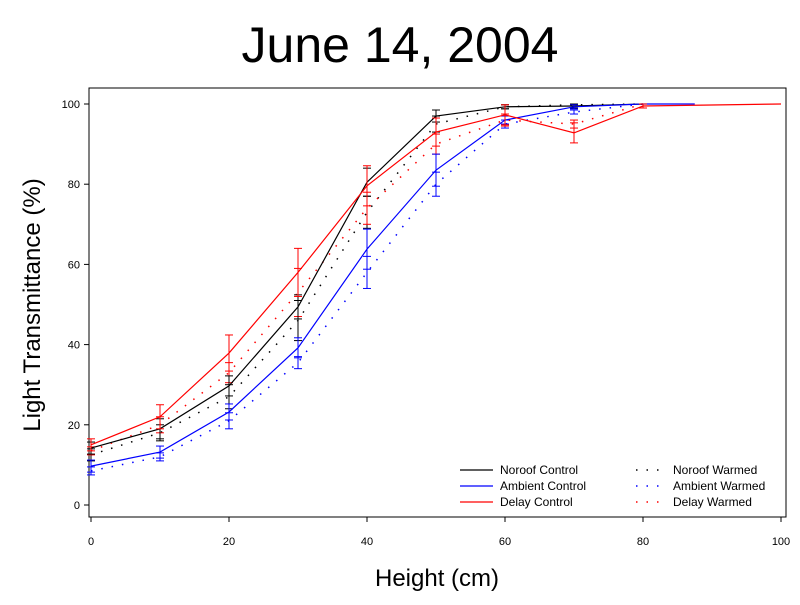 The height and width of the screenshot is (605, 800). Describe the element at coordinates (74, 346) in the screenshot. I see `y-tick-label: 40` at that location.